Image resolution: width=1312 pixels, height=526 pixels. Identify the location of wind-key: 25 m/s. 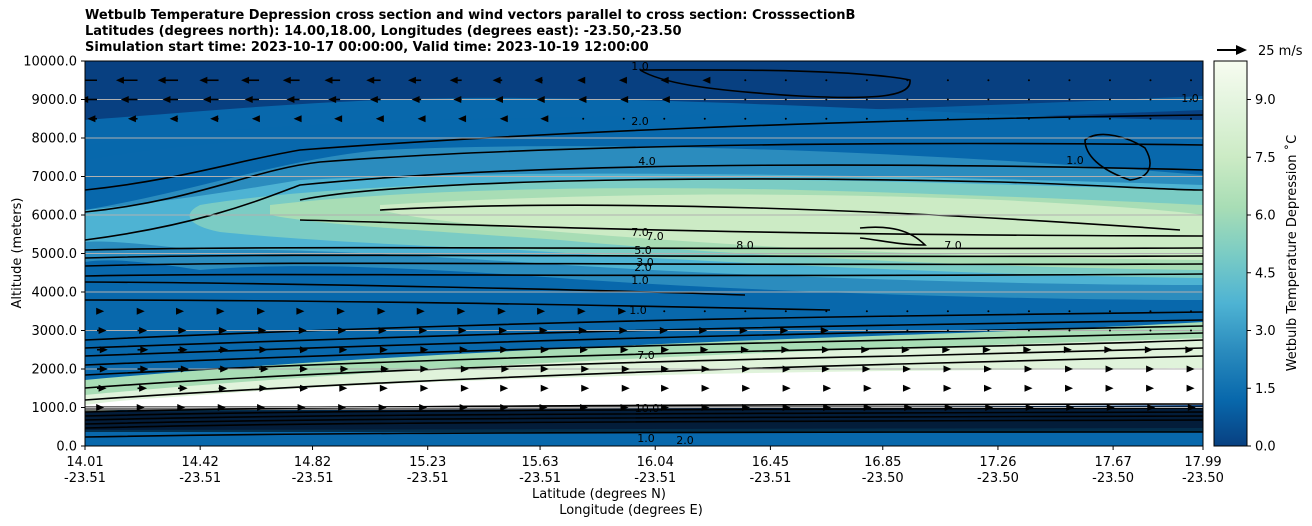
(1260, 51).